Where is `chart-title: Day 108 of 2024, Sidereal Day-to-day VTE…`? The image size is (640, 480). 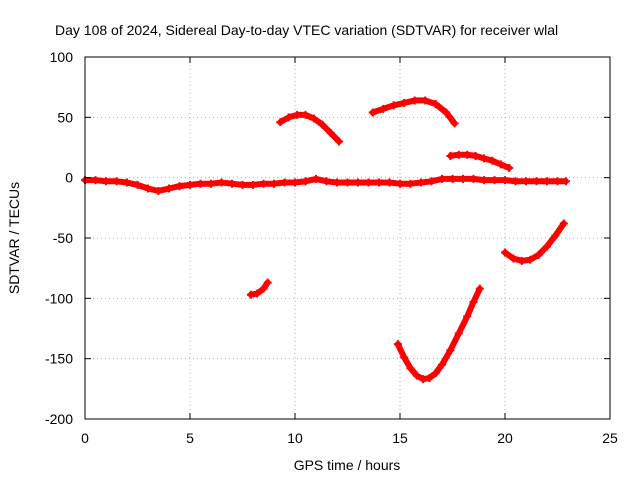
chart-title: Day 108 of 2024, Sidereal Day-to-day VTE… is located at coordinates (306, 30).